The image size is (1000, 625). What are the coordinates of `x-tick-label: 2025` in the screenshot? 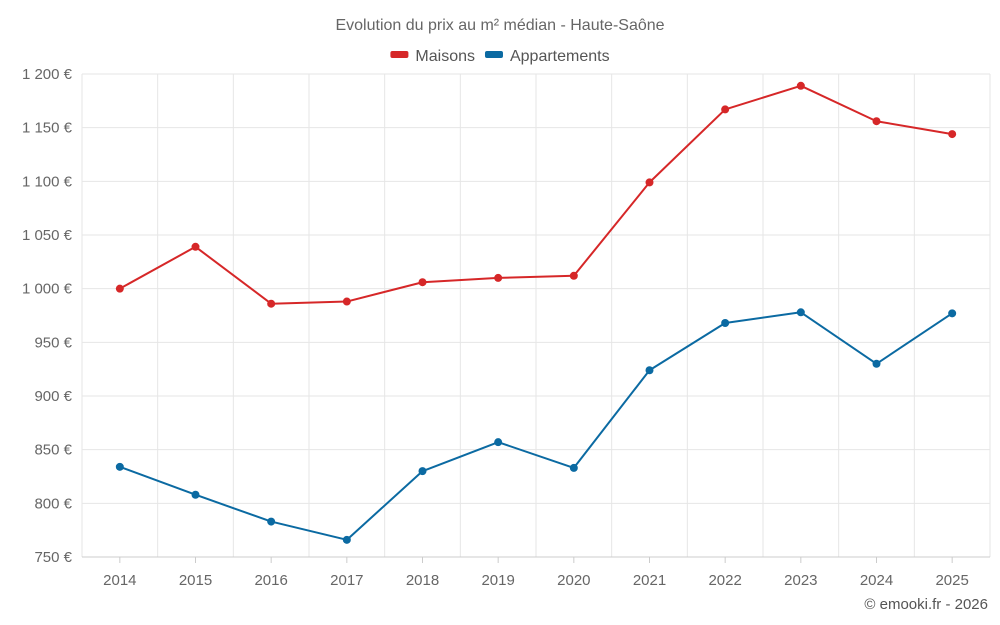 It's located at (951, 580).